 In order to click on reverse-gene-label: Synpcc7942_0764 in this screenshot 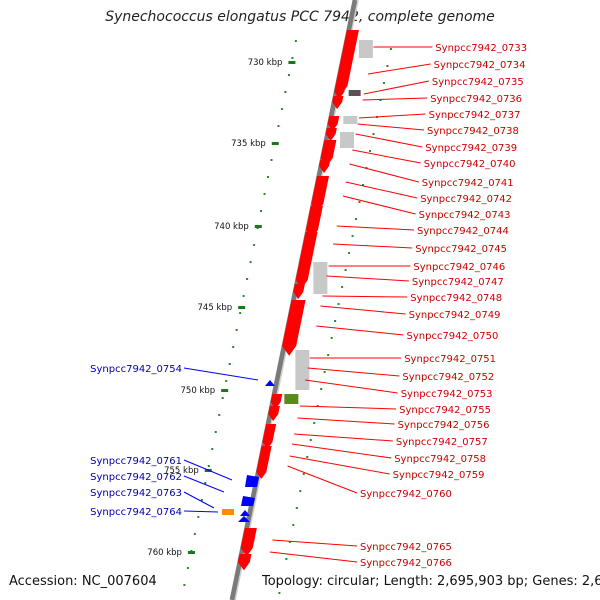, I will do `click(136, 512)`.